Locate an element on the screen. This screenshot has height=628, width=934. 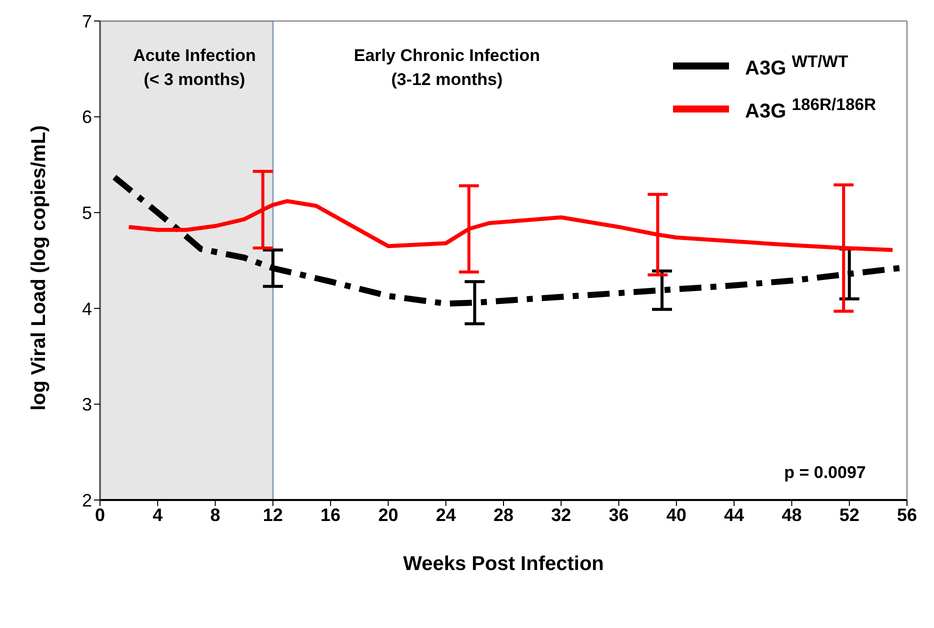
x-tick-label: 8 is located at coordinates (215, 514).